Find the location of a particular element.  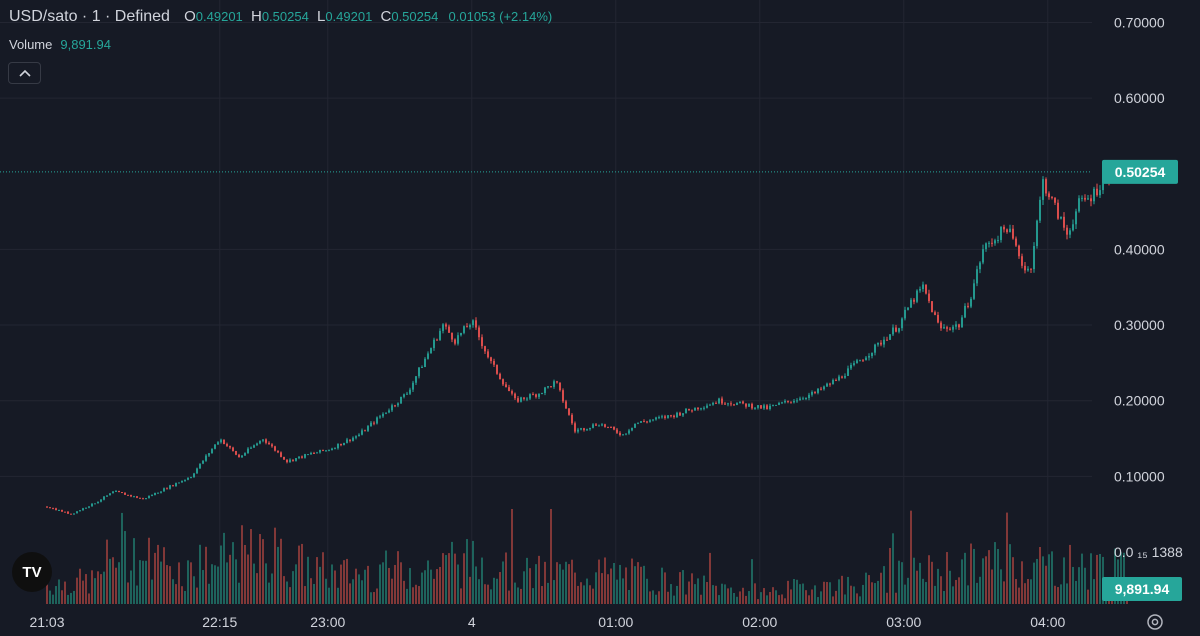

x-tick-label: 02:00 is located at coordinates (759, 622).